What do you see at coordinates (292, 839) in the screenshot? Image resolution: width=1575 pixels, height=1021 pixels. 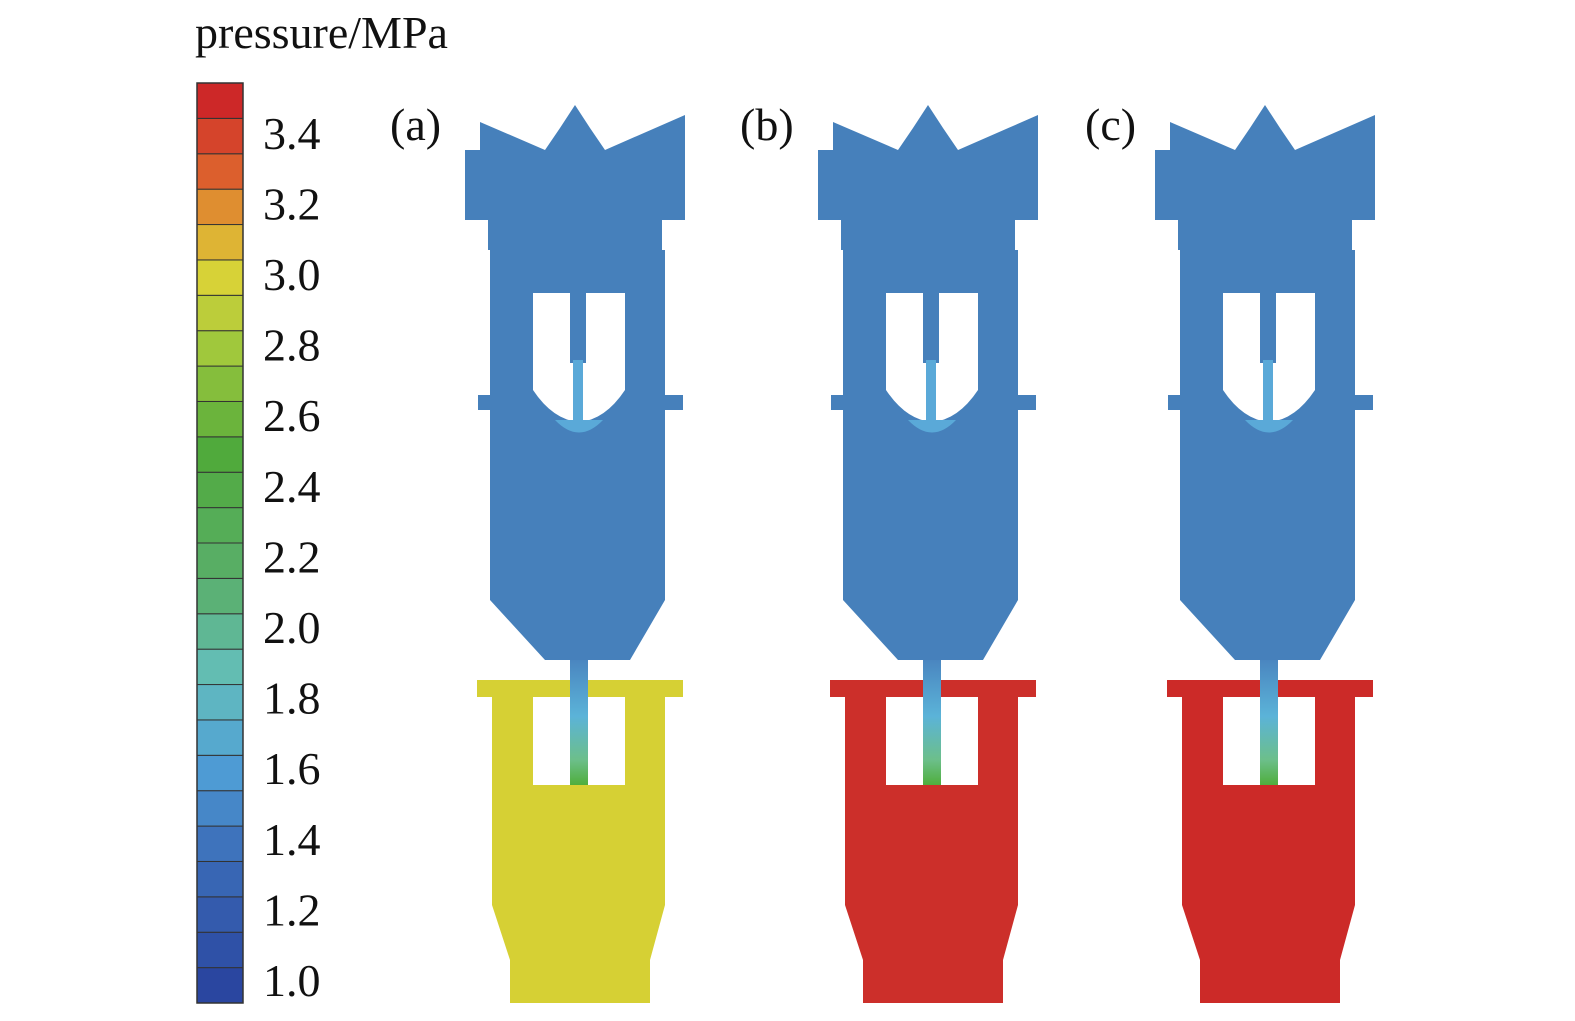 I see `colorbar-tick-label: 1.4` at bounding box center [292, 839].